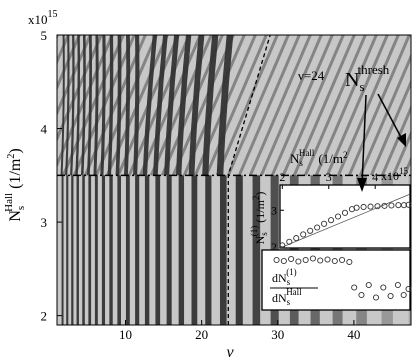  What do you see at coordinates (38, 19) in the screenshot?
I see `multiplier-part: x10` at bounding box center [38, 19].